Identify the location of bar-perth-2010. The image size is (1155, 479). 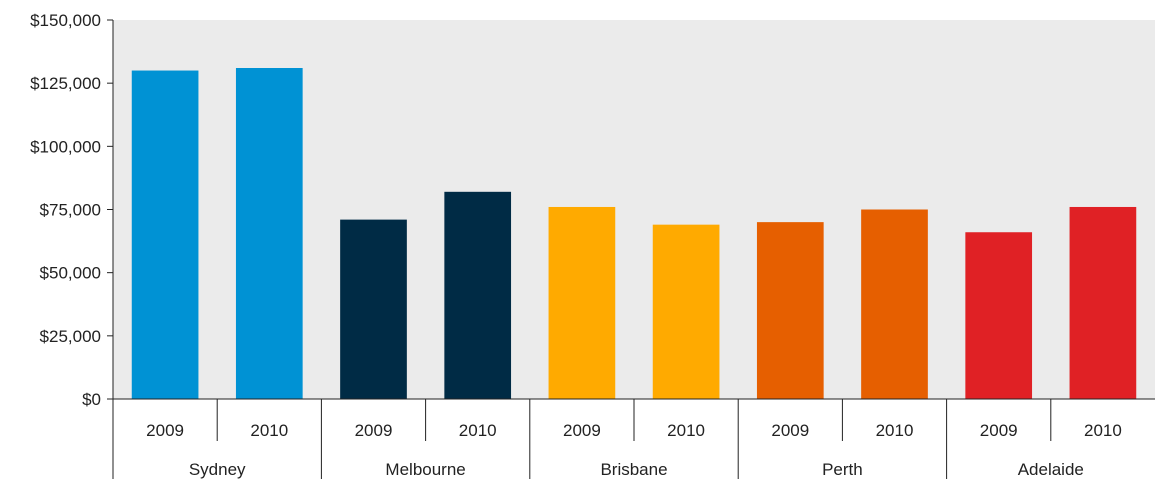
(894, 304).